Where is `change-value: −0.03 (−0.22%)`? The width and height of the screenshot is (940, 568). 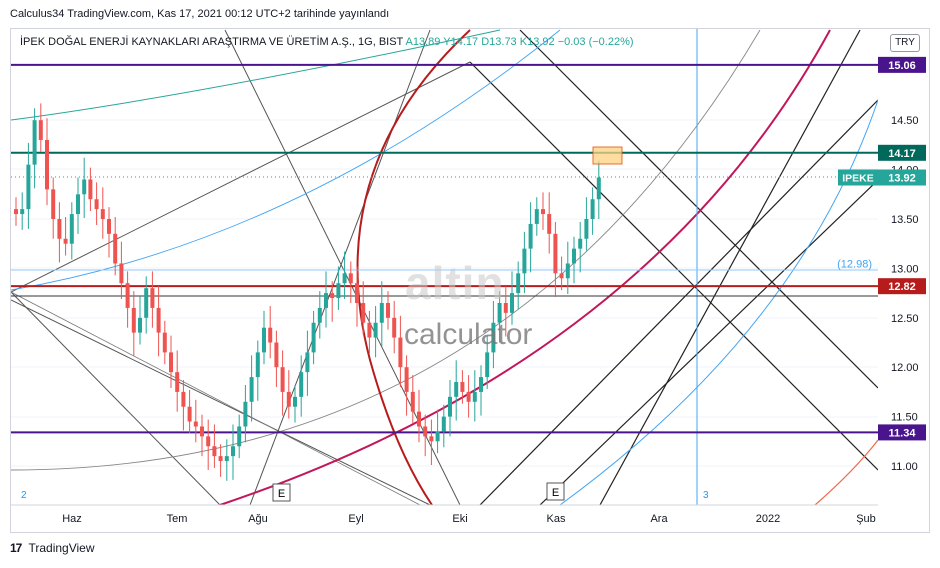 change-value: −0.03 (−0.22%) is located at coordinates (595, 42).